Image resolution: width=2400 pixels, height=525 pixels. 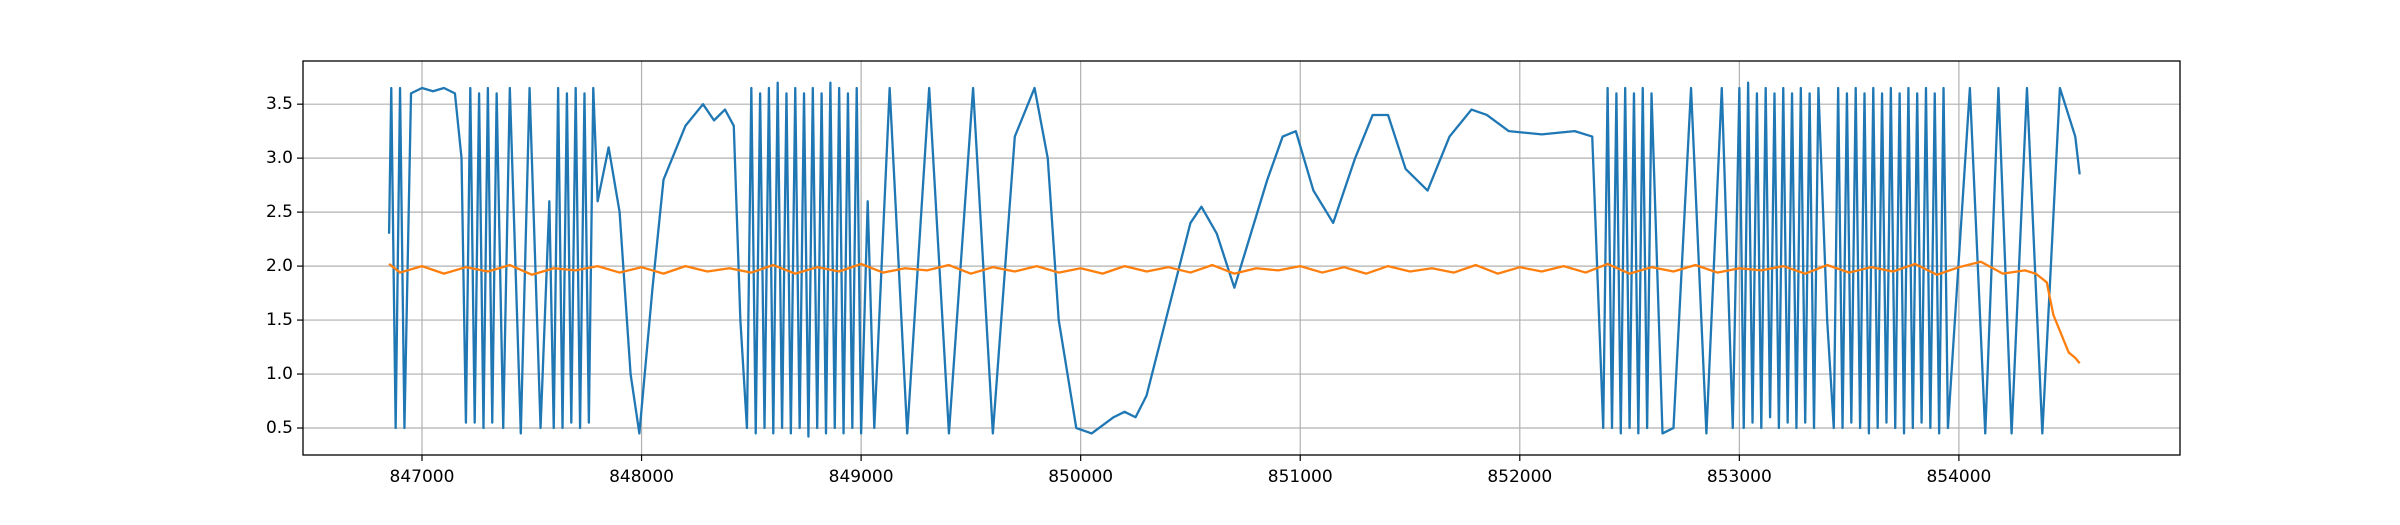 What do you see at coordinates (861, 477) in the screenshot?
I see `x-tick-label: 849000` at bounding box center [861, 477].